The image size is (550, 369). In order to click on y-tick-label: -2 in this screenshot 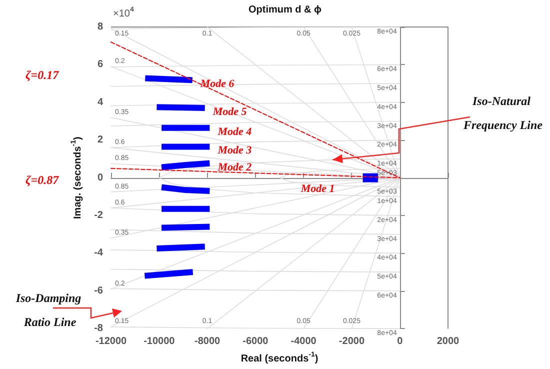, I will do `click(99, 215)`.